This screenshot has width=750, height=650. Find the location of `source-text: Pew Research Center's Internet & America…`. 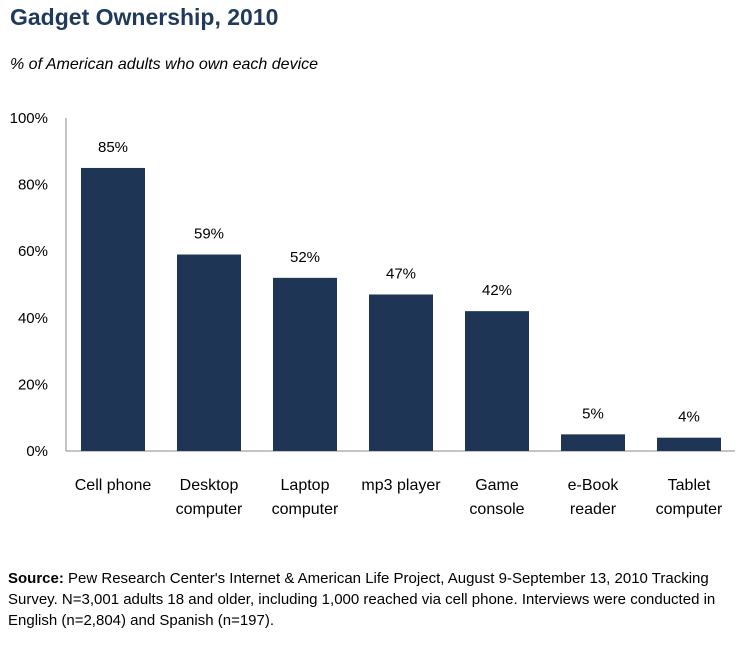

source-text: Pew Research Center's Internet & America… is located at coordinates (362, 599).